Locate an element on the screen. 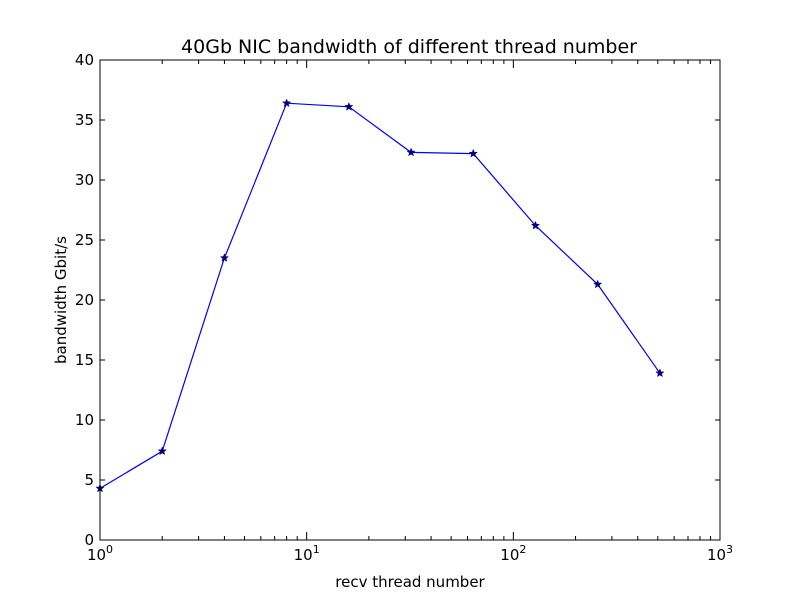  y-tick-label: 40 is located at coordinates (84, 60).